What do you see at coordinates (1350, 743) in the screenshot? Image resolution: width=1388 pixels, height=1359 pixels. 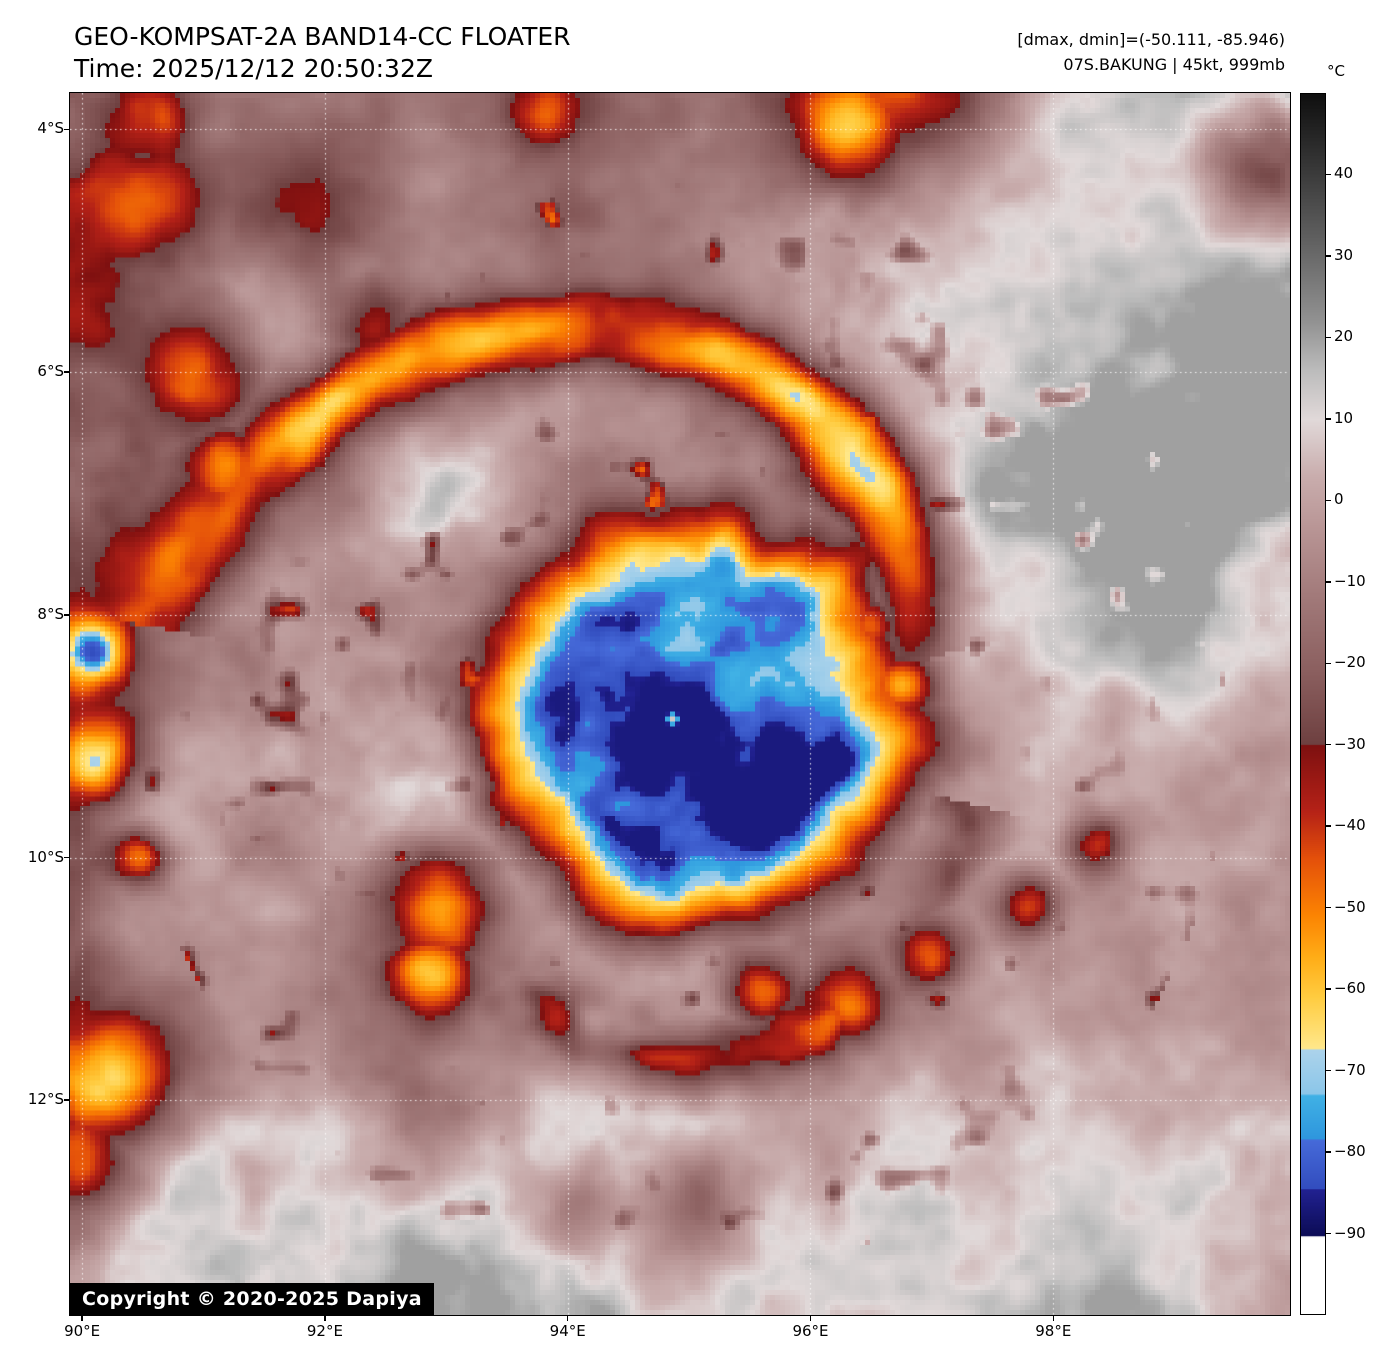 I see `colorbar-tick-label: −30` at bounding box center [1350, 743].